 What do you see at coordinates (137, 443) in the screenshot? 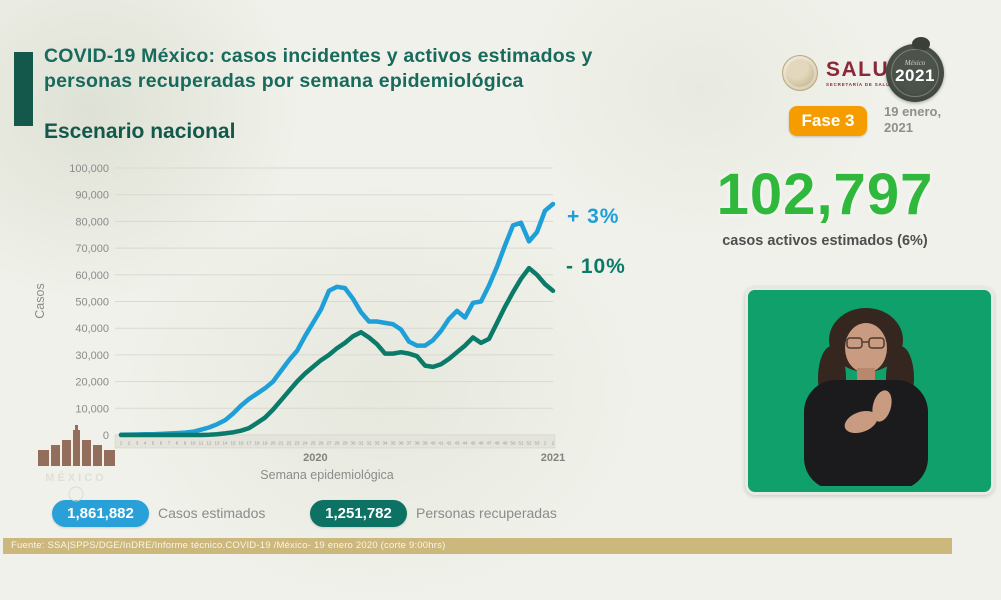
I see `week-tick-label: 3` at bounding box center [137, 443].